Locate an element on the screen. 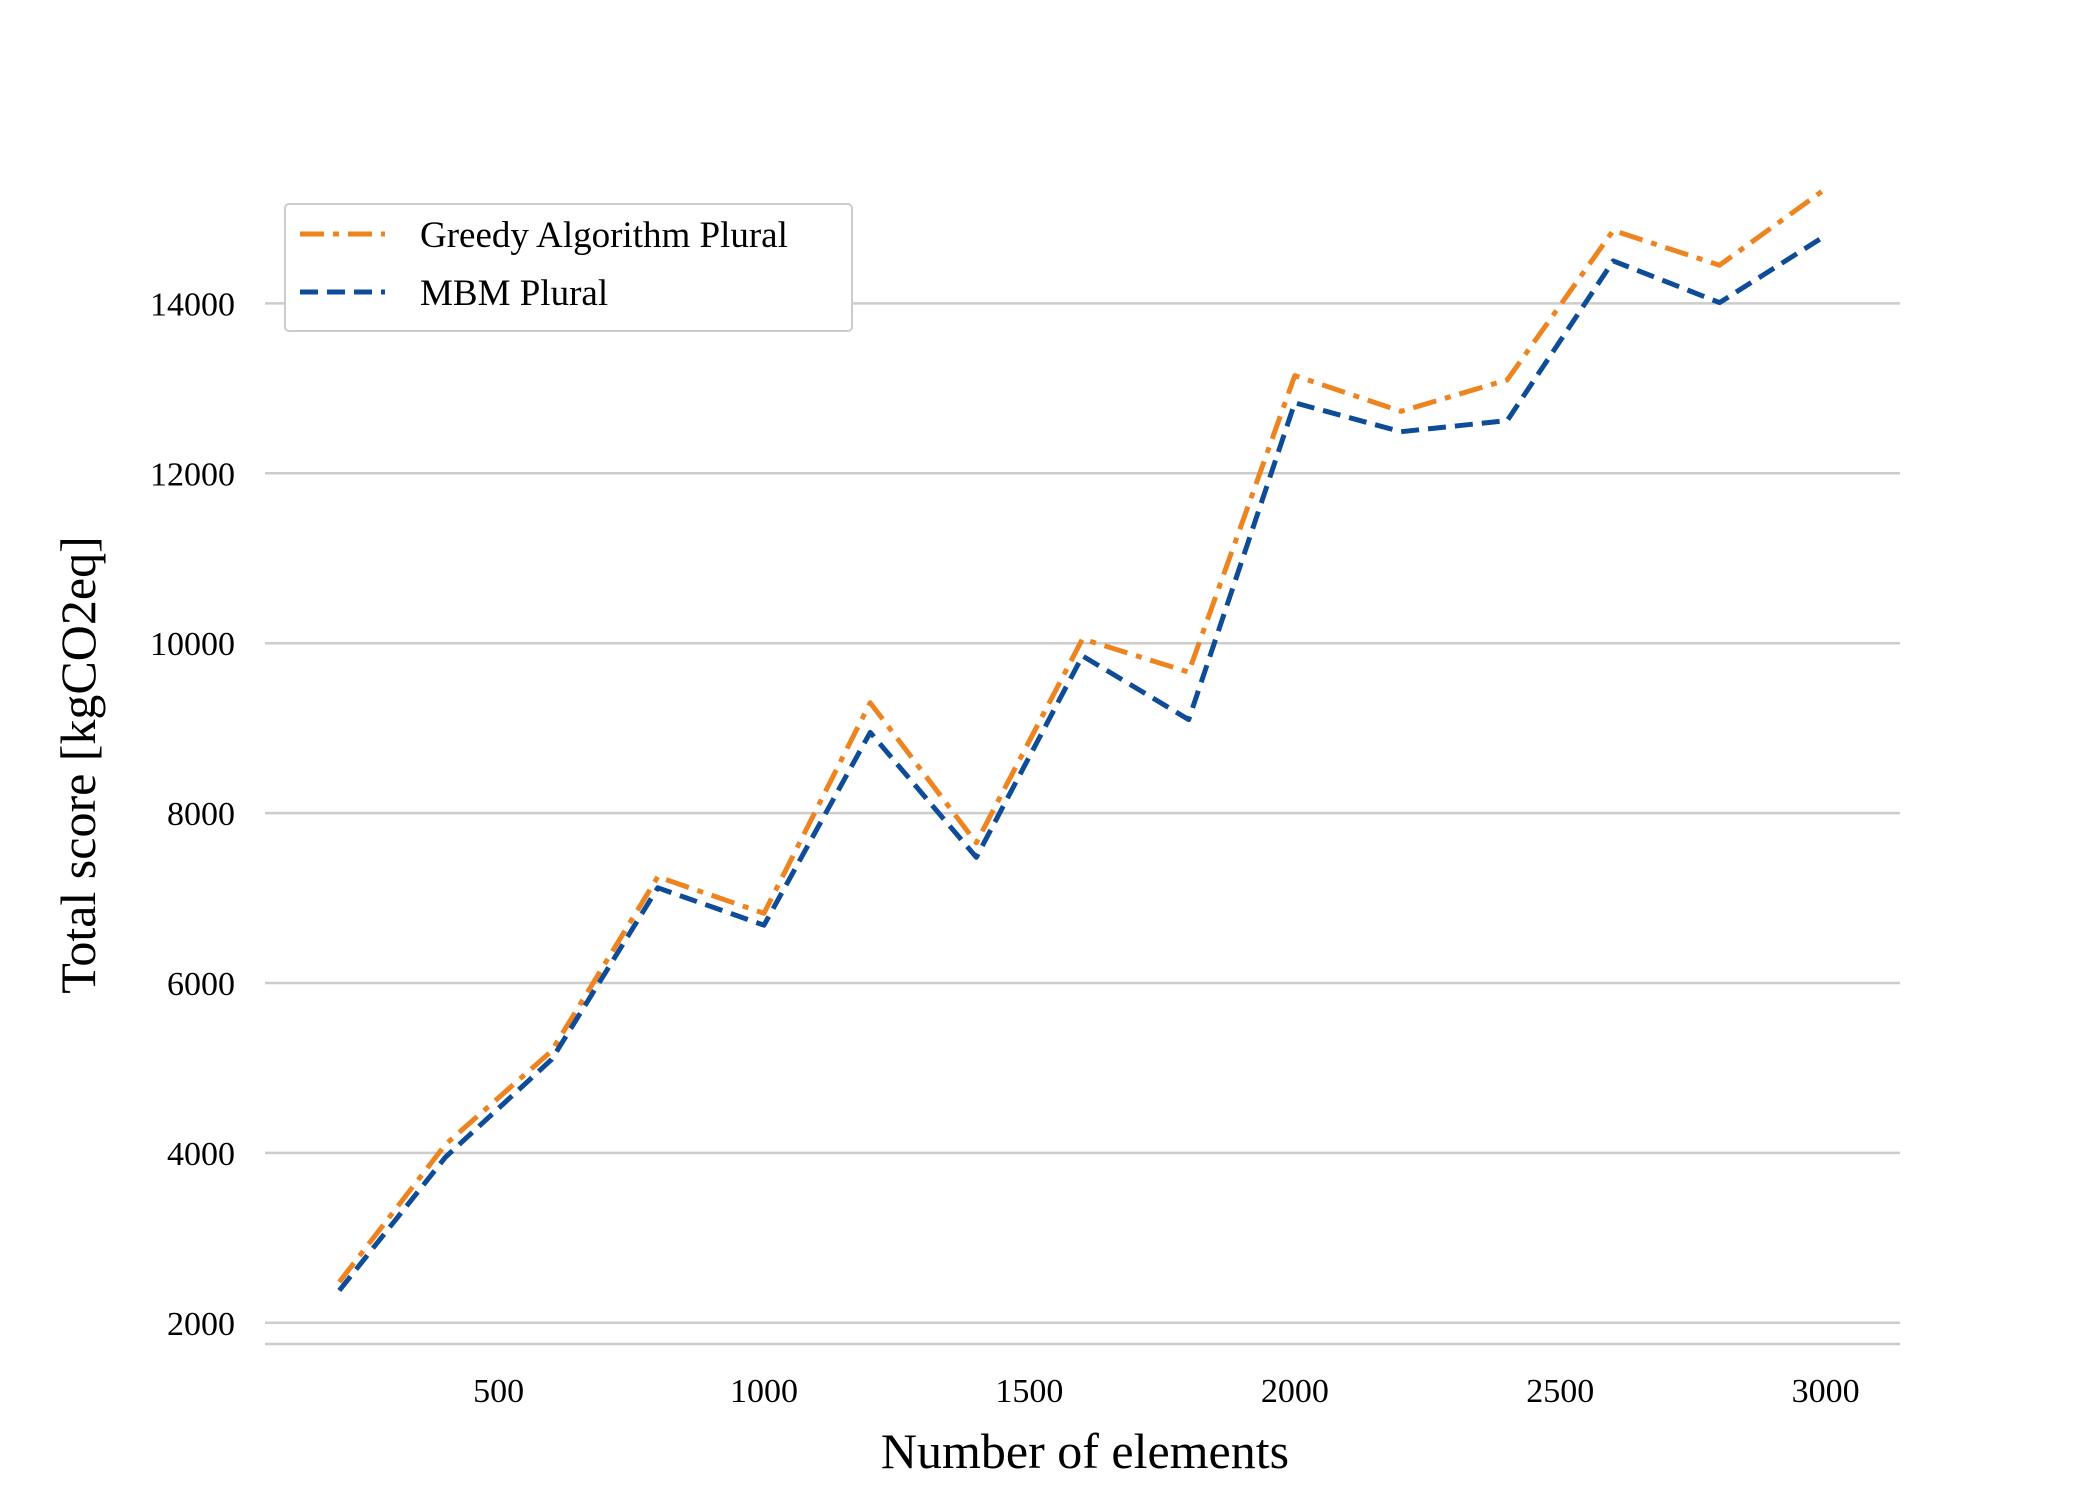  y-tick-label: 10000 is located at coordinates (192, 644).